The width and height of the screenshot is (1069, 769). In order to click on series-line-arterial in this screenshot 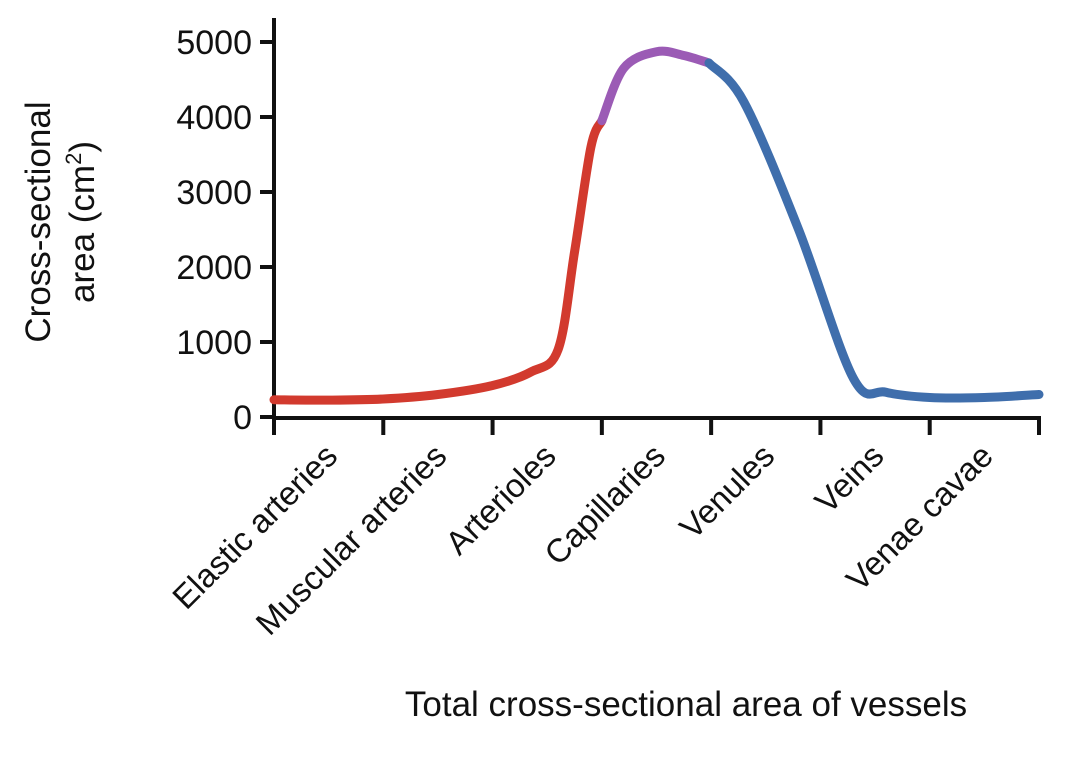, I will do `click(438, 260)`.